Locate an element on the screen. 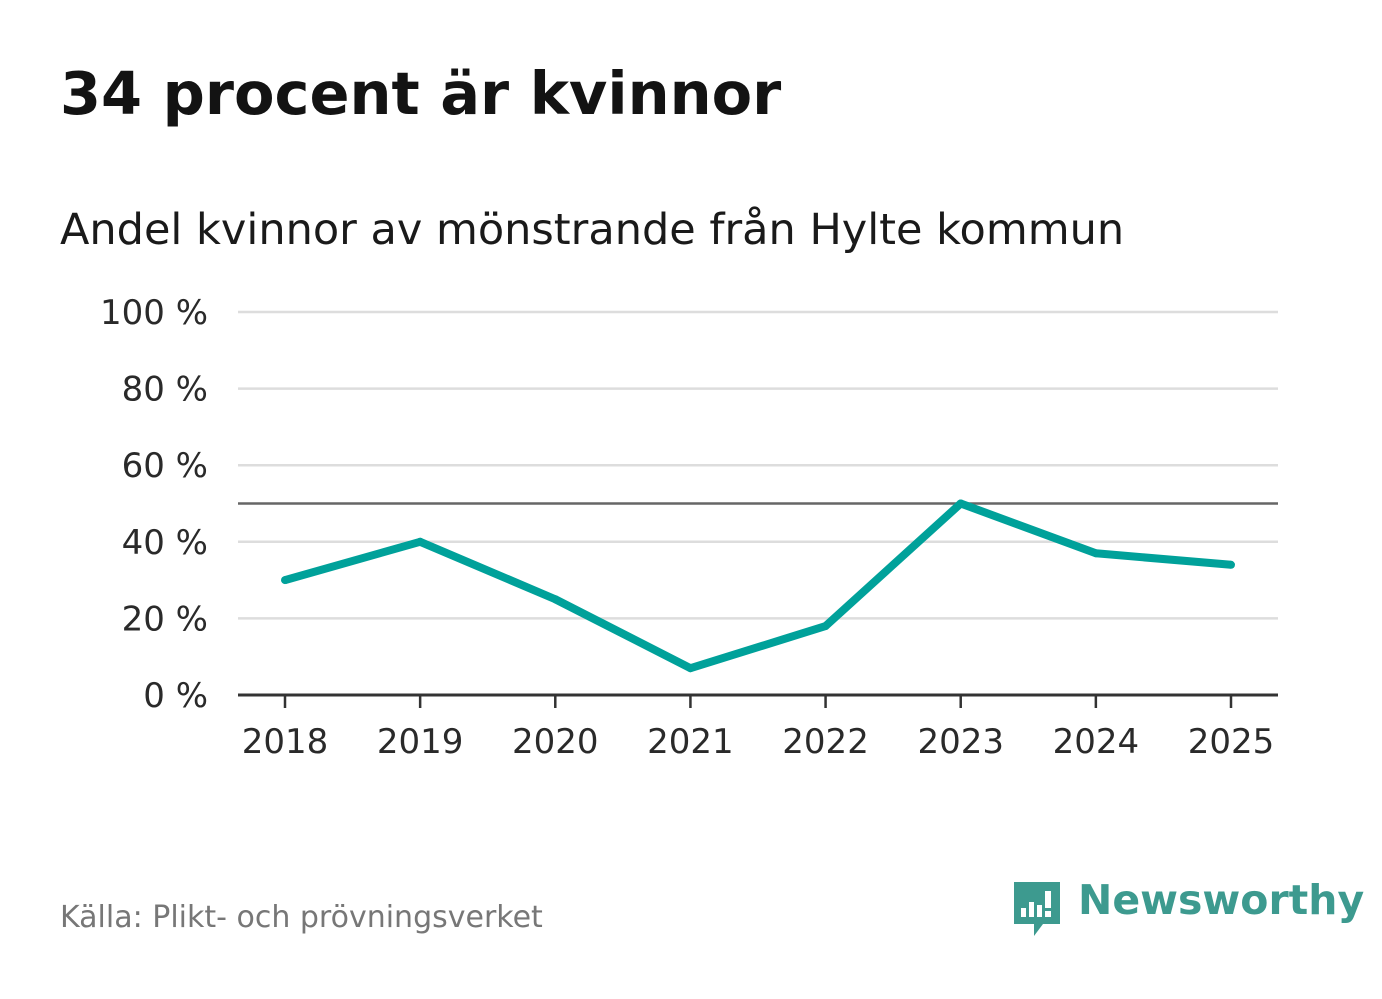 This screenshot has width=1382, height=999. x-axis: 2018 2019 2020 2021 2022 2023 2024 2025 is located at coordinates (758, 727).